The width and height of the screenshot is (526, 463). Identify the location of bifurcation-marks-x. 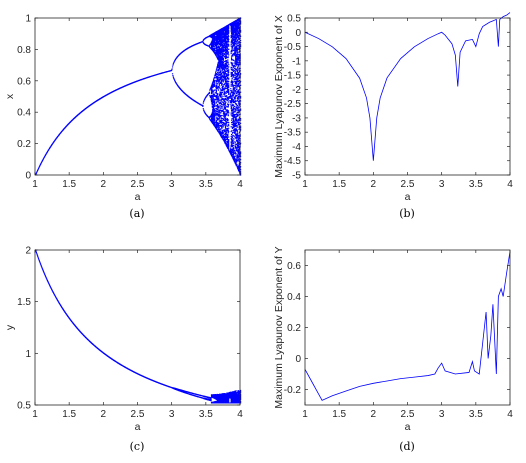
(138, 96).